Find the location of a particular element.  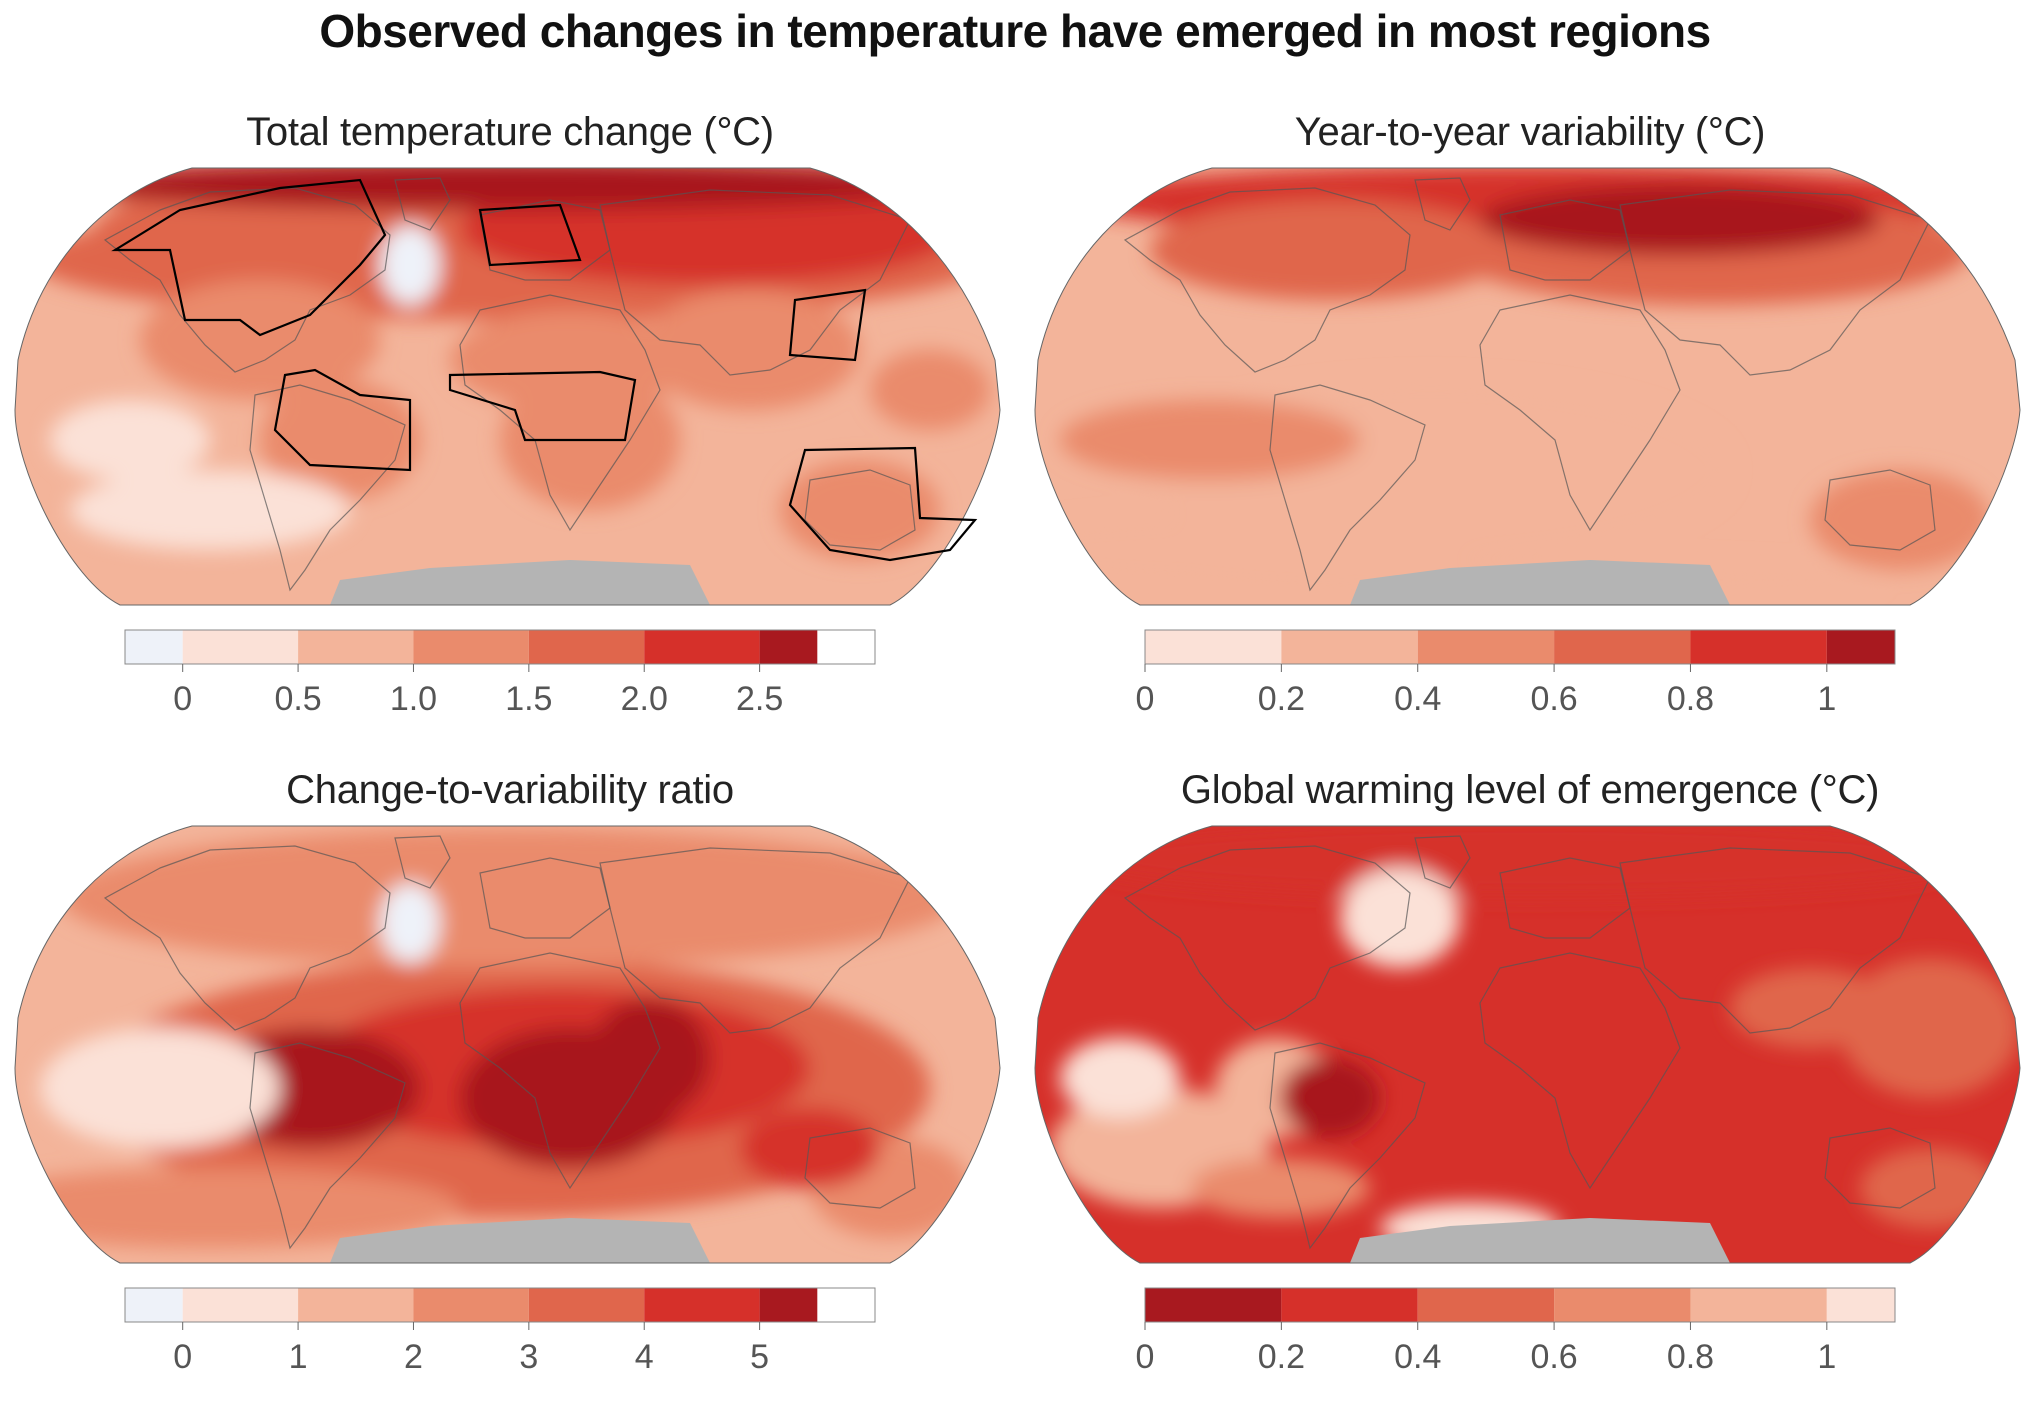

colorbar-tick-label: 2.0 is located at coordinates (644, 699).